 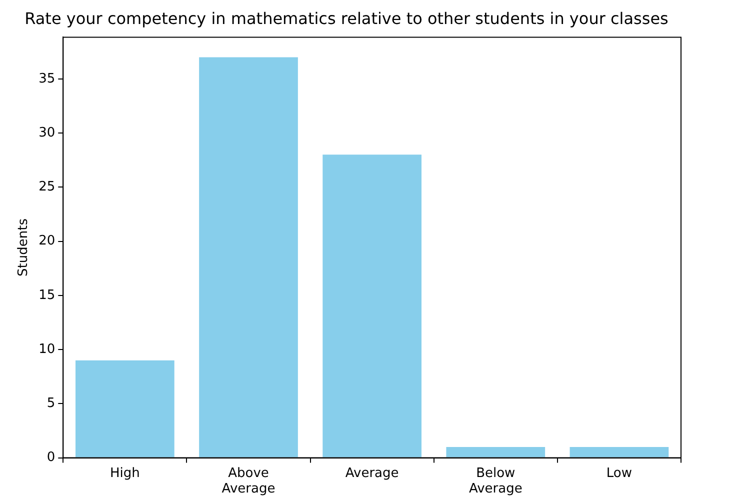 What do you see at coordinates (51, 458) in the screenshot?
I see `y-tick-label: 0` at bounding box center [51, 458].